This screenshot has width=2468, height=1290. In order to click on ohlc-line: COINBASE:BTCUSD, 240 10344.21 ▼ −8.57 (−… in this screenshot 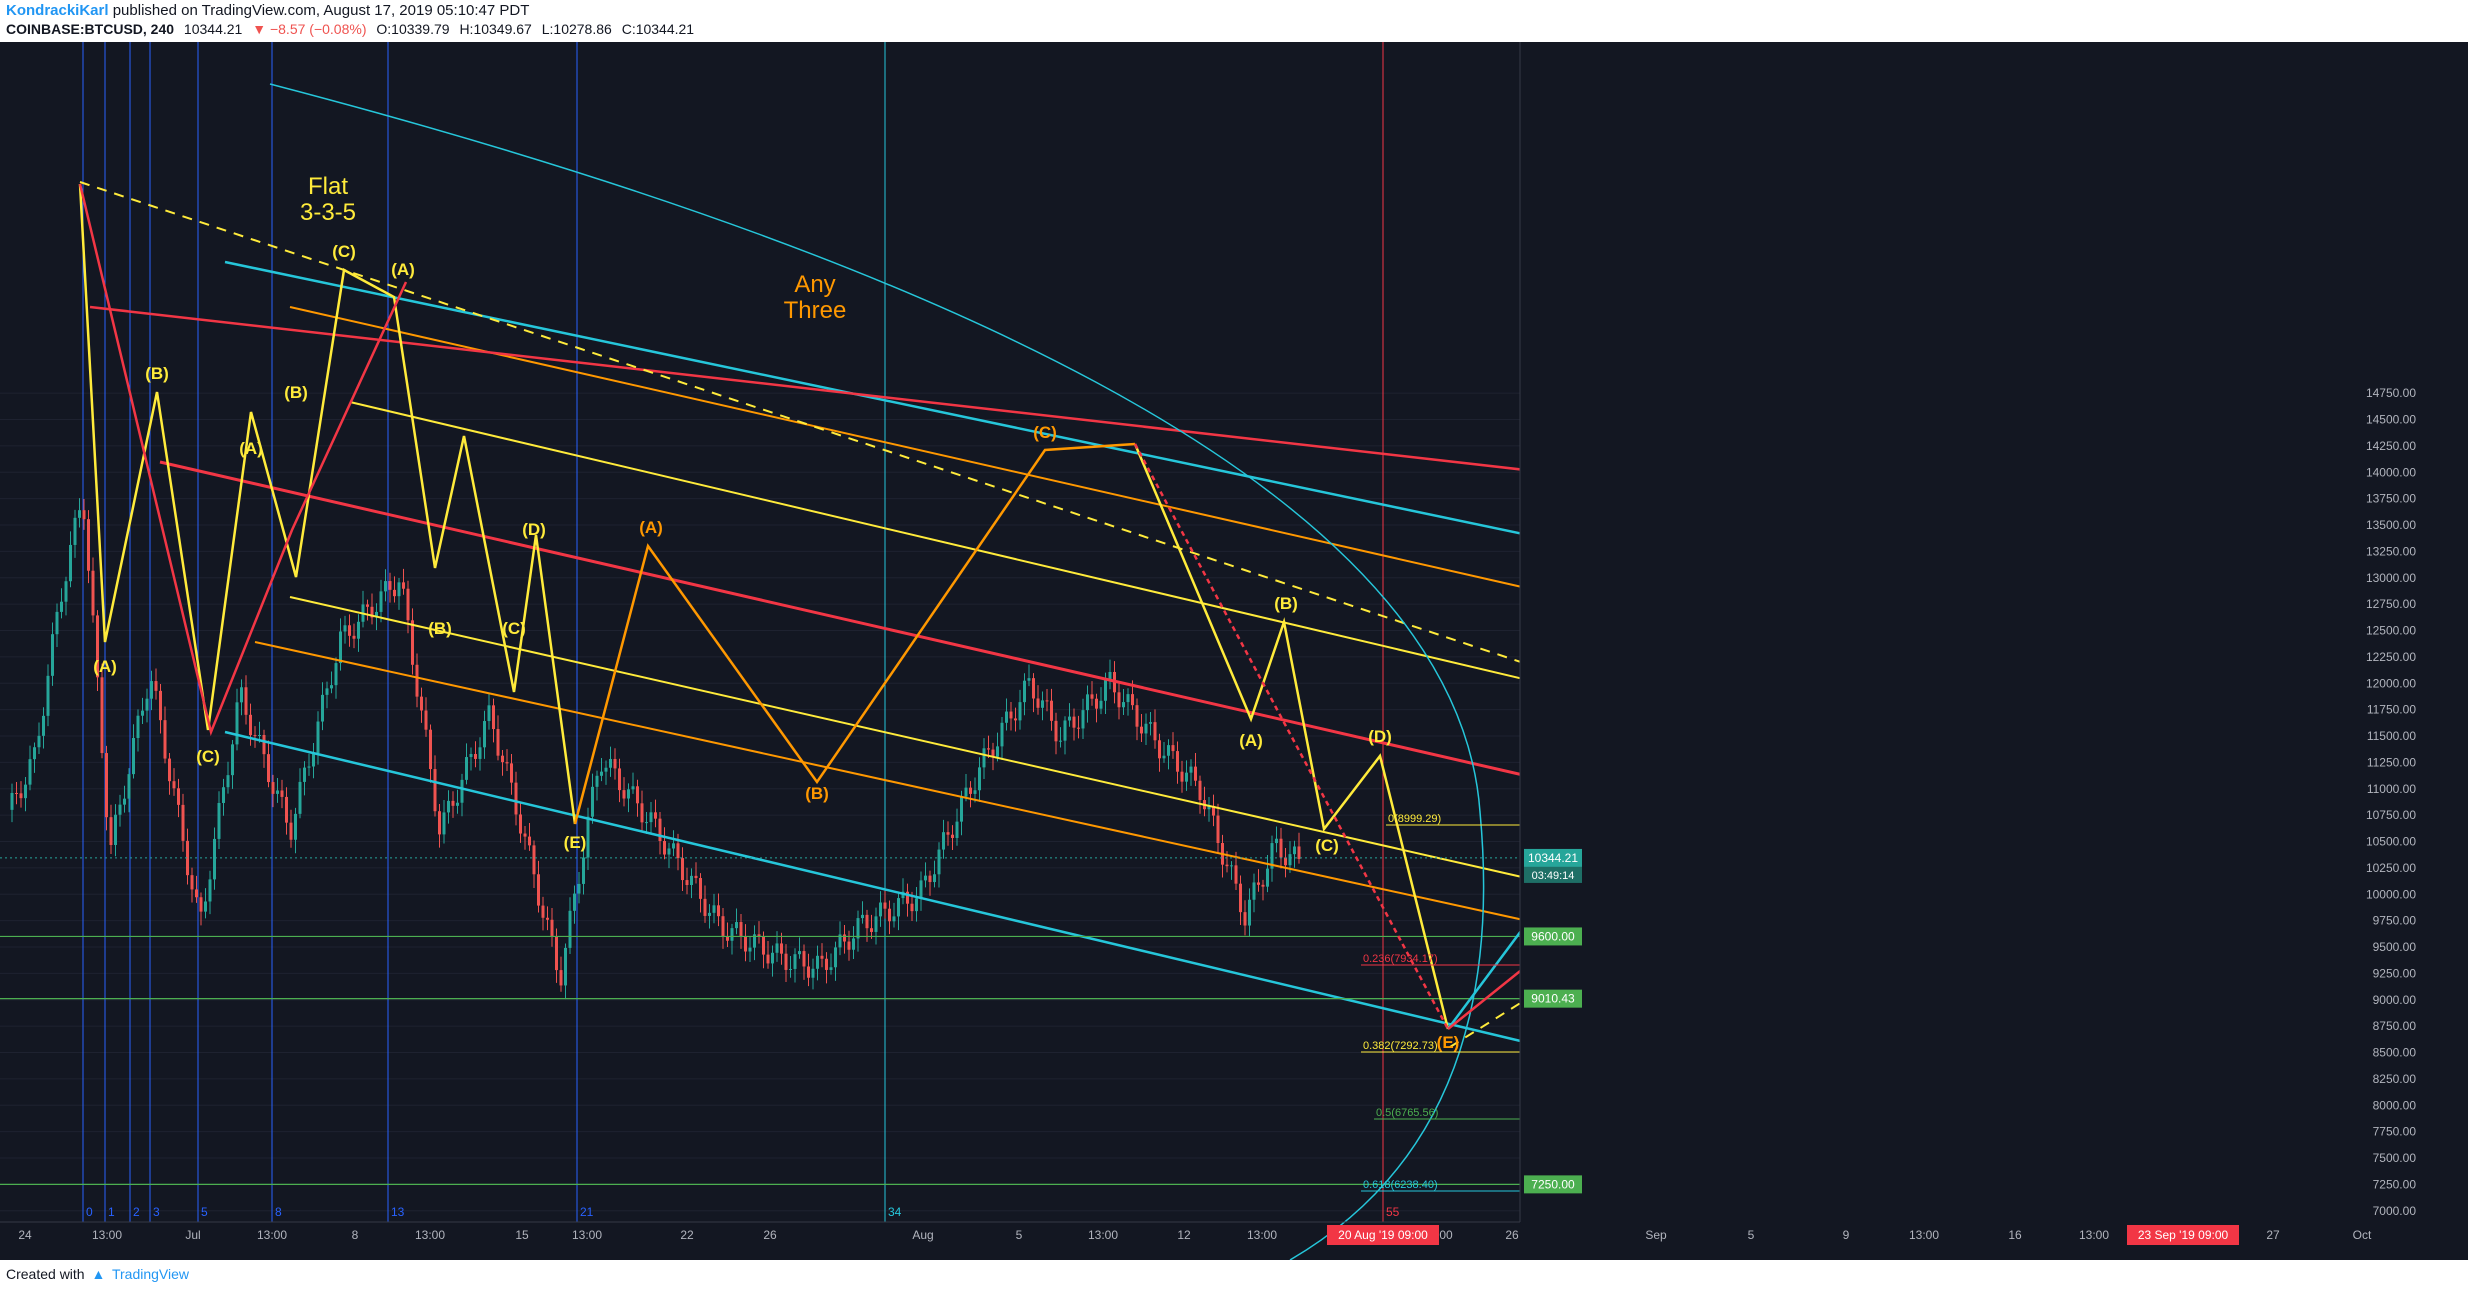, I will do `click(350, 29)`.